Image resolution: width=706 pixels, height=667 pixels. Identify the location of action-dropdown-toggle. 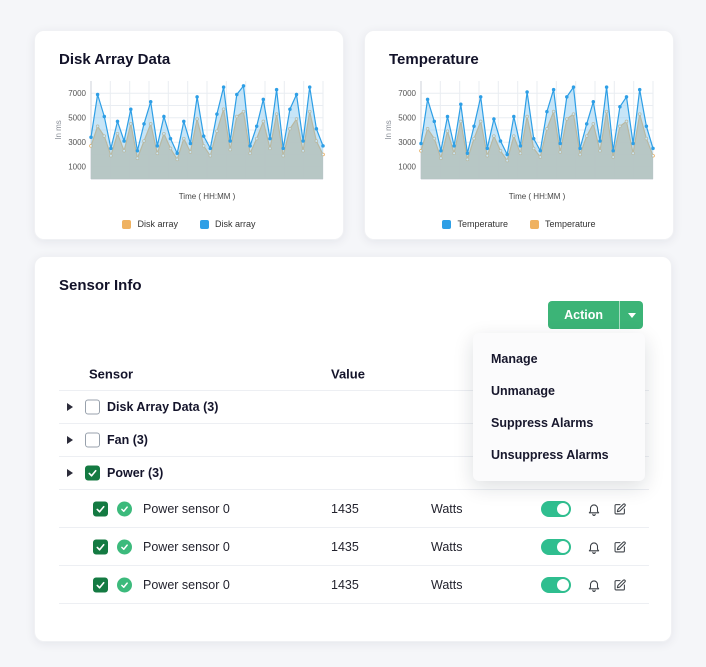
(631, 315).